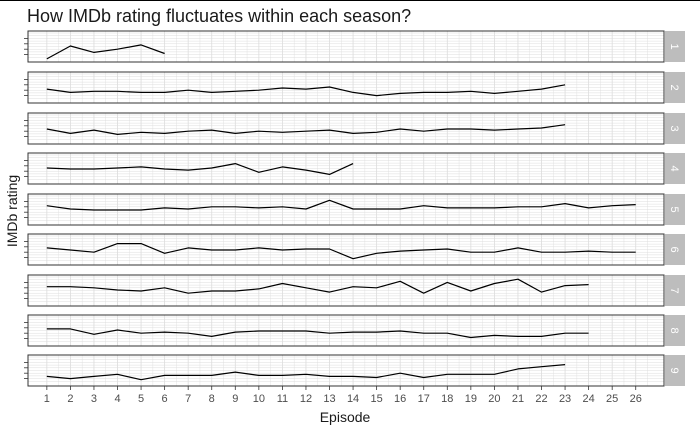  I want to click on y-axis-title: IMDb rating, so click(12, 211).